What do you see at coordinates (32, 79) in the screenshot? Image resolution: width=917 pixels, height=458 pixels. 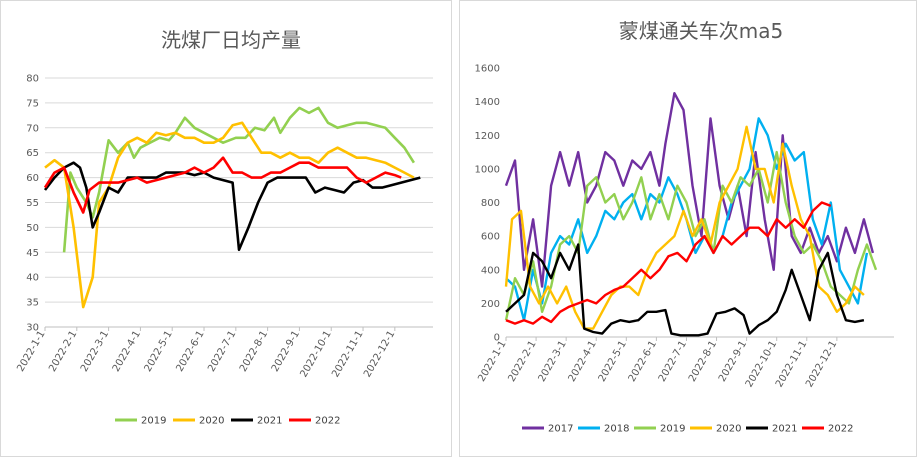 I see `y-tick-label: 80` at bounding box center [32, 79].